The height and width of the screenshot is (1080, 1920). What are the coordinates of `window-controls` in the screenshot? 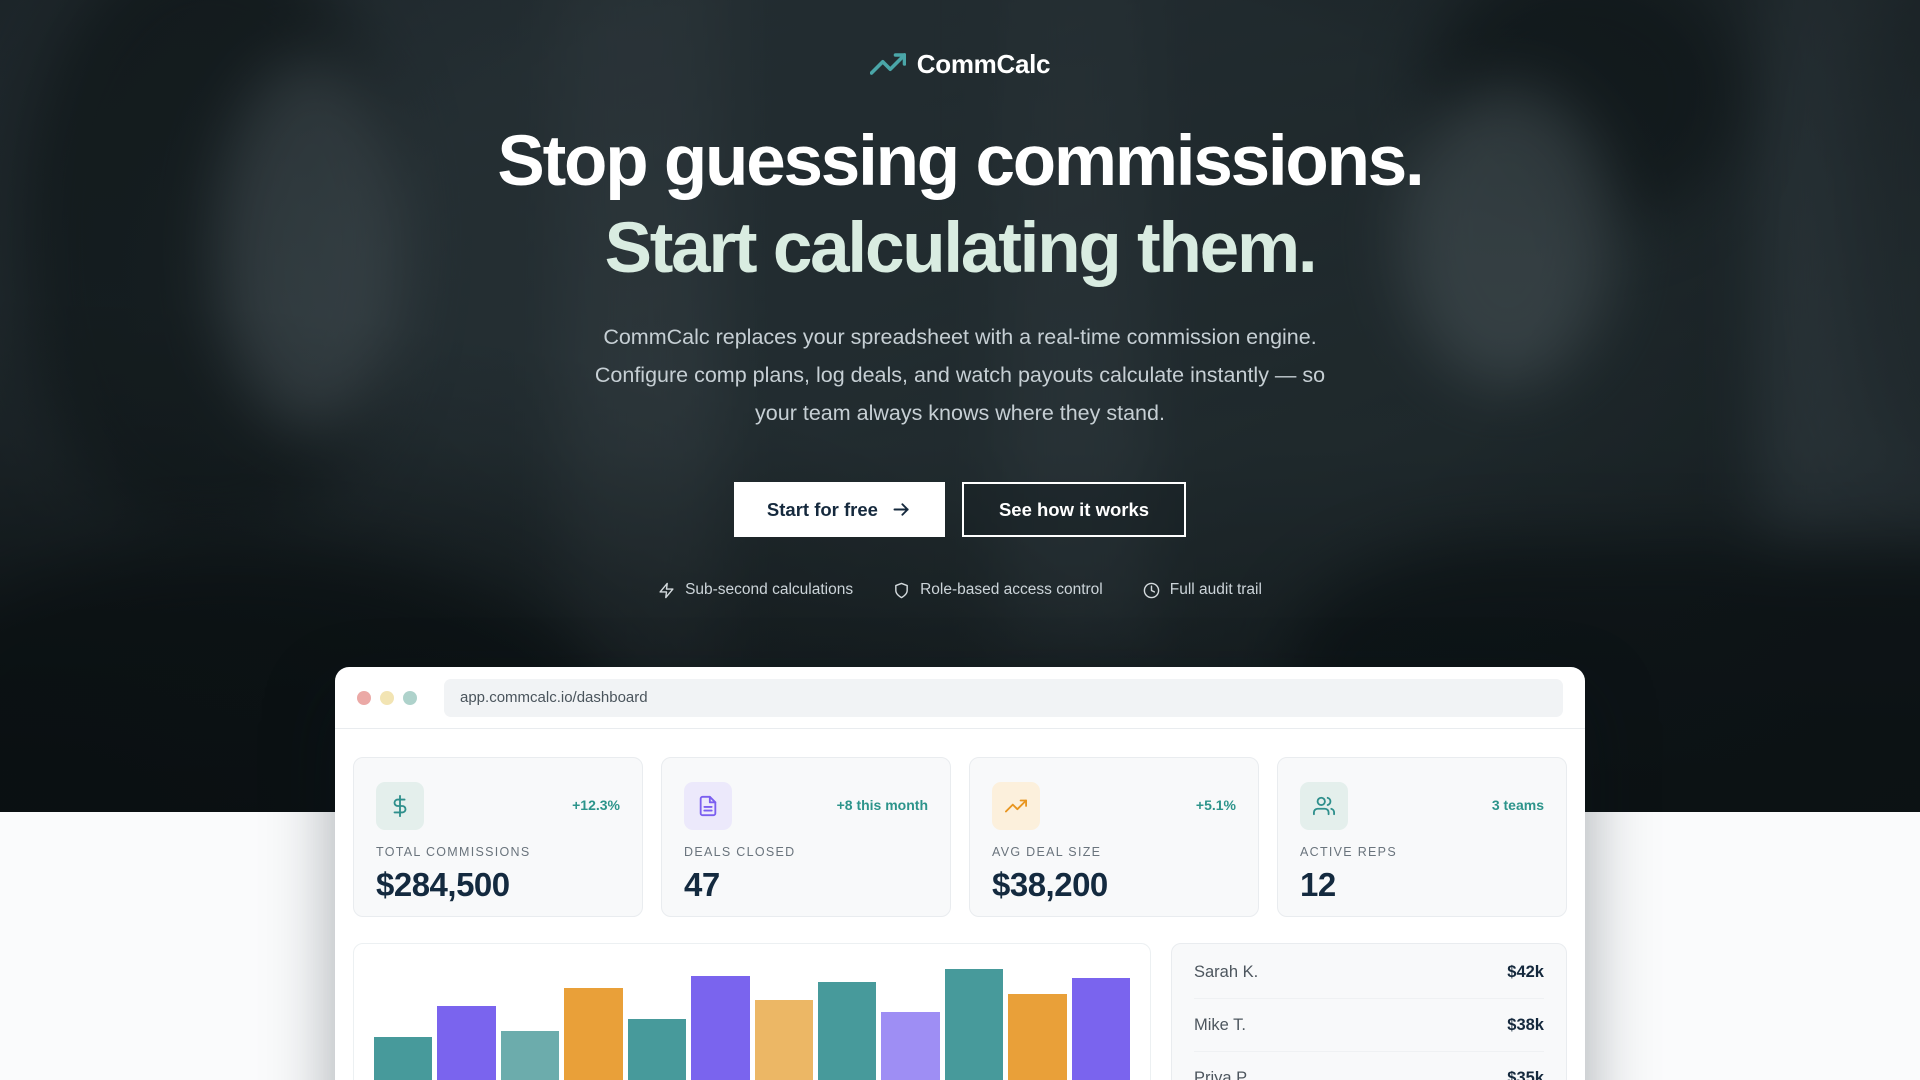 It's located at (387, 697).